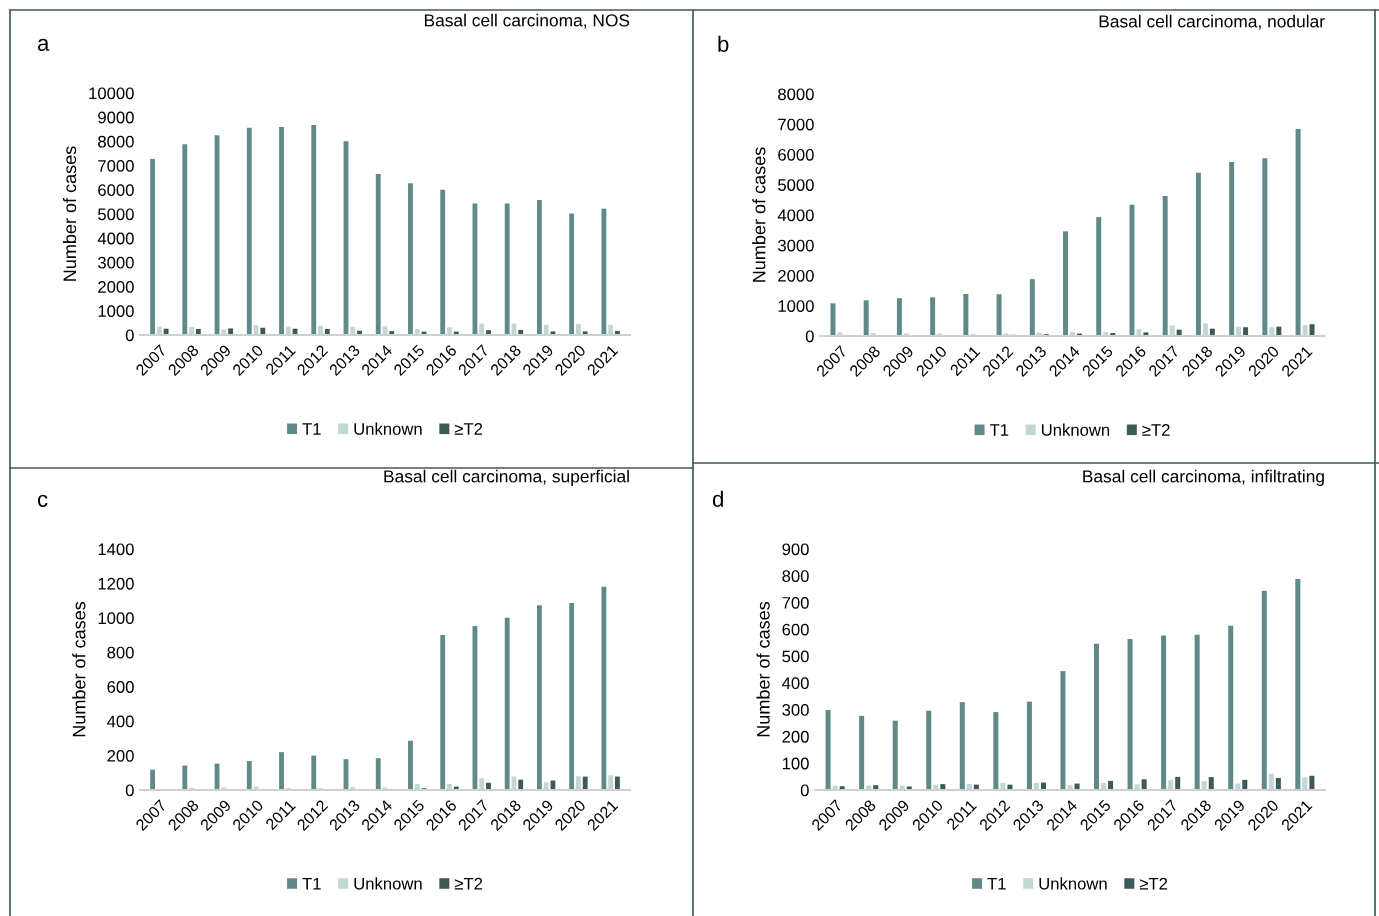 This screenshot has width=1379, height=916. I want to click on y-tick-label: 10000, so click(111, 93).